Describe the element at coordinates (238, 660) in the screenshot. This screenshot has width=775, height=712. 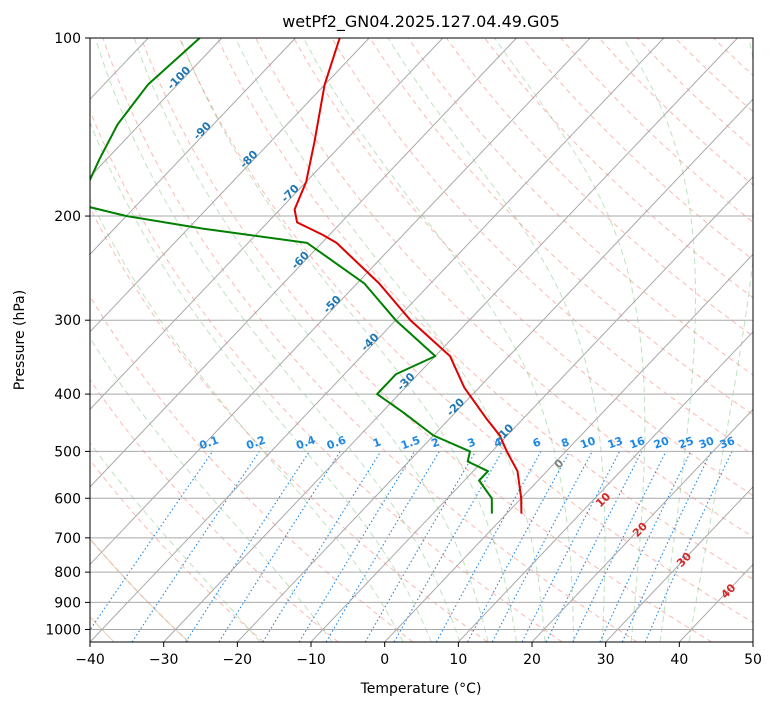
I see `x-tick-label: −20` at that location.